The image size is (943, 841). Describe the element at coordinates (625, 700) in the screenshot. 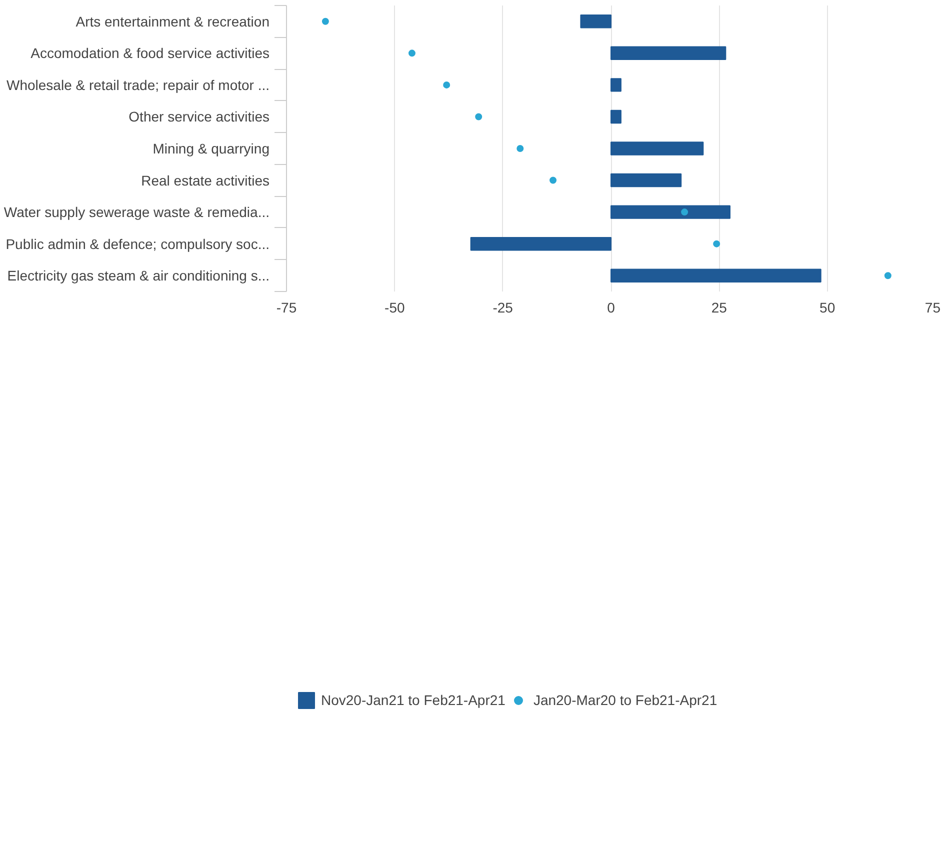

I see `legend-label: Jan20-Mar20 to Feb21-Apr21` at that location.